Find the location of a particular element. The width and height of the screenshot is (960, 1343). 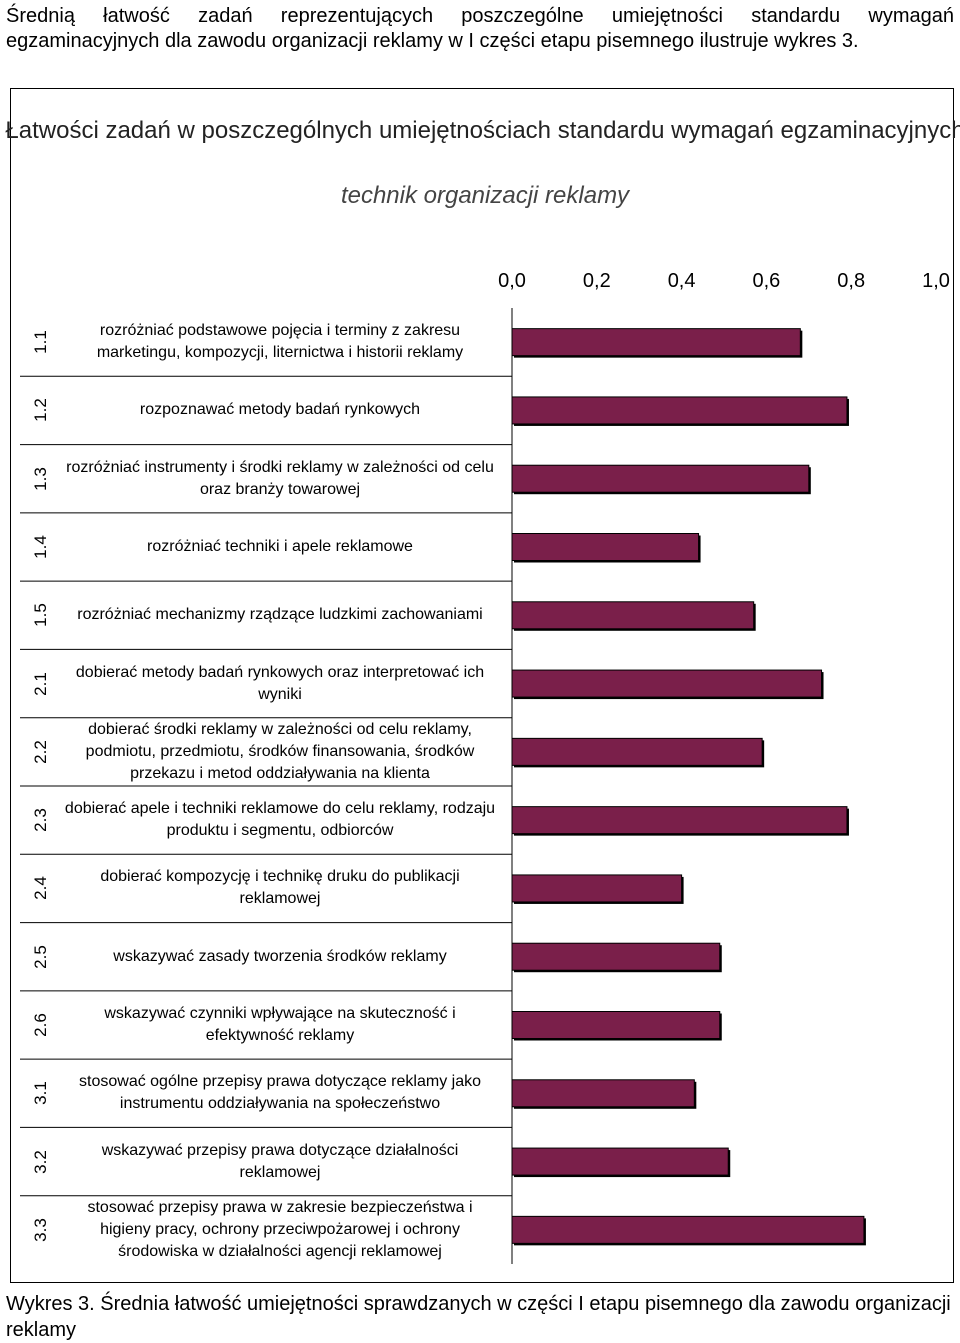

category-code-text: 1.2 is located at coordinates (40, 410).